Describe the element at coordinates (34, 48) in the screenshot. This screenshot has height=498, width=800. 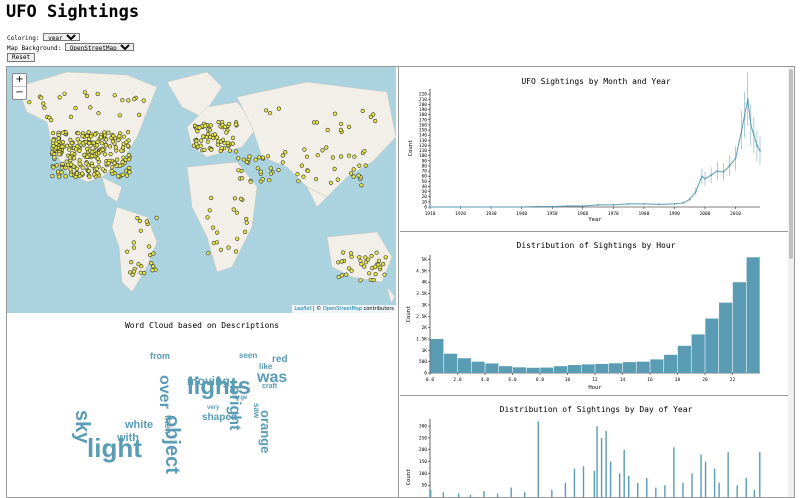
I see `background-label: Map Background:` at that location.